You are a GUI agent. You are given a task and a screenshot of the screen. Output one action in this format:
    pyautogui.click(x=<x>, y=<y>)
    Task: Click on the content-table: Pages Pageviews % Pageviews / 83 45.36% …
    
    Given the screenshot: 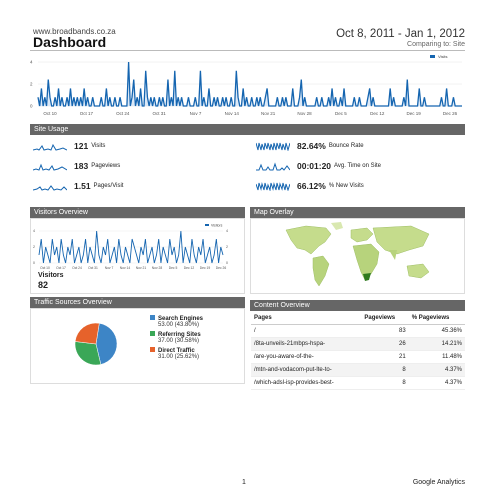 What is the action you would take?
    pyautogui.click(x=358, y=351)
    